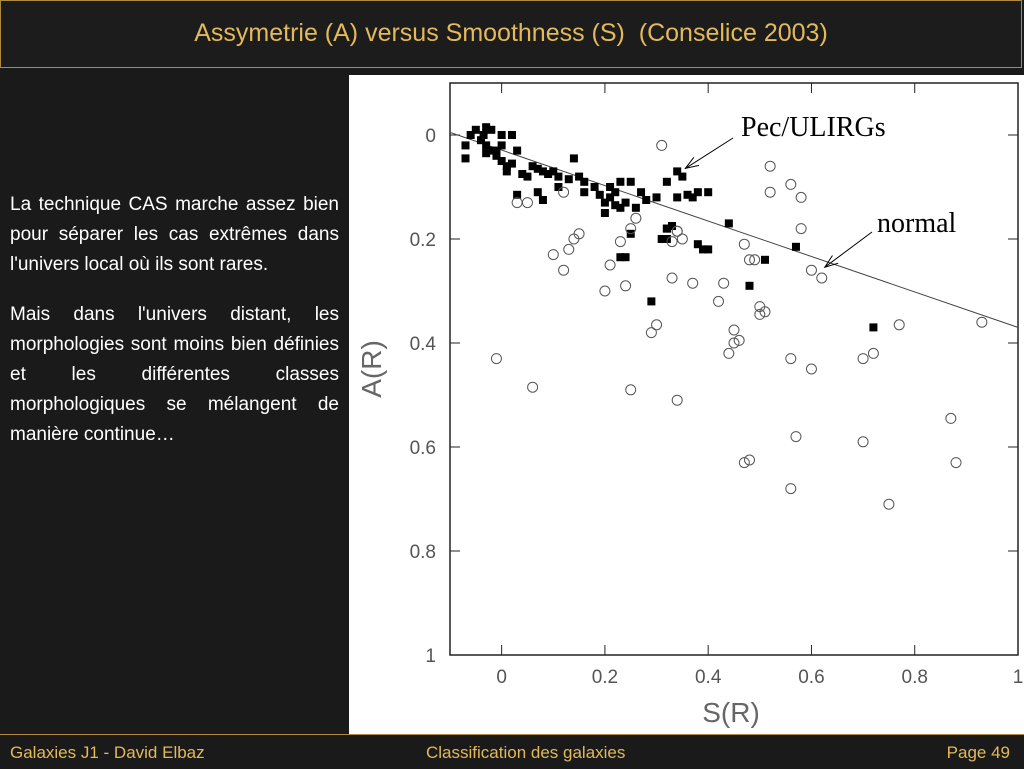  Describe the element at coordinates (820, 190) in the screenshot. I see `annotations-layer: Pec/ULIRGs normal` at that location.